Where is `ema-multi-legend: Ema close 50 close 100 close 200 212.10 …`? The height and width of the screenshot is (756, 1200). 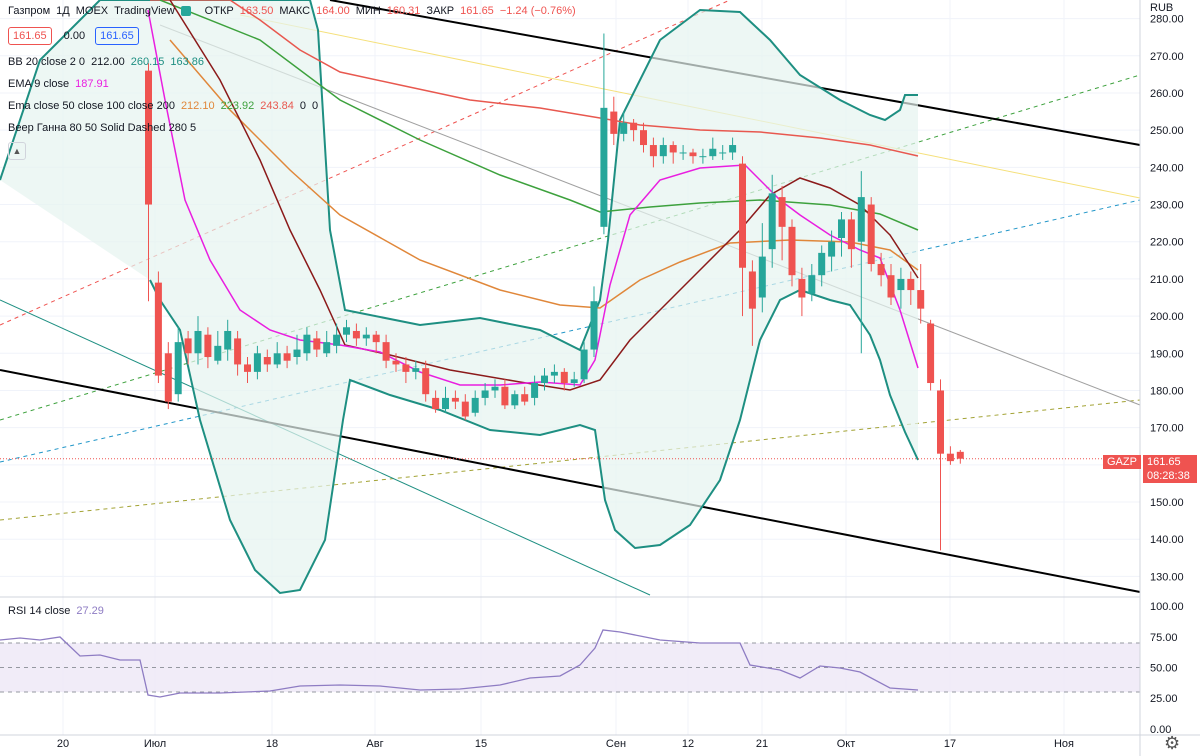
ema-multi-legend: Ema close 50 close 100 close 200 212.10 … is located at coordinates (163, 106).